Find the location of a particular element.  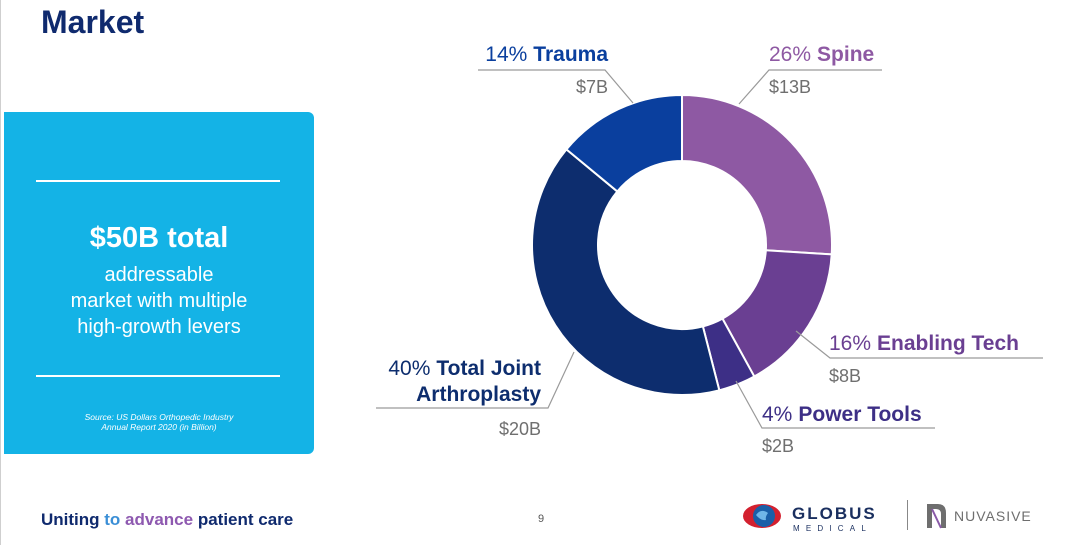

globus-medical-logo: GLOBUS MEDICAL is located at coordinates (810, 518).